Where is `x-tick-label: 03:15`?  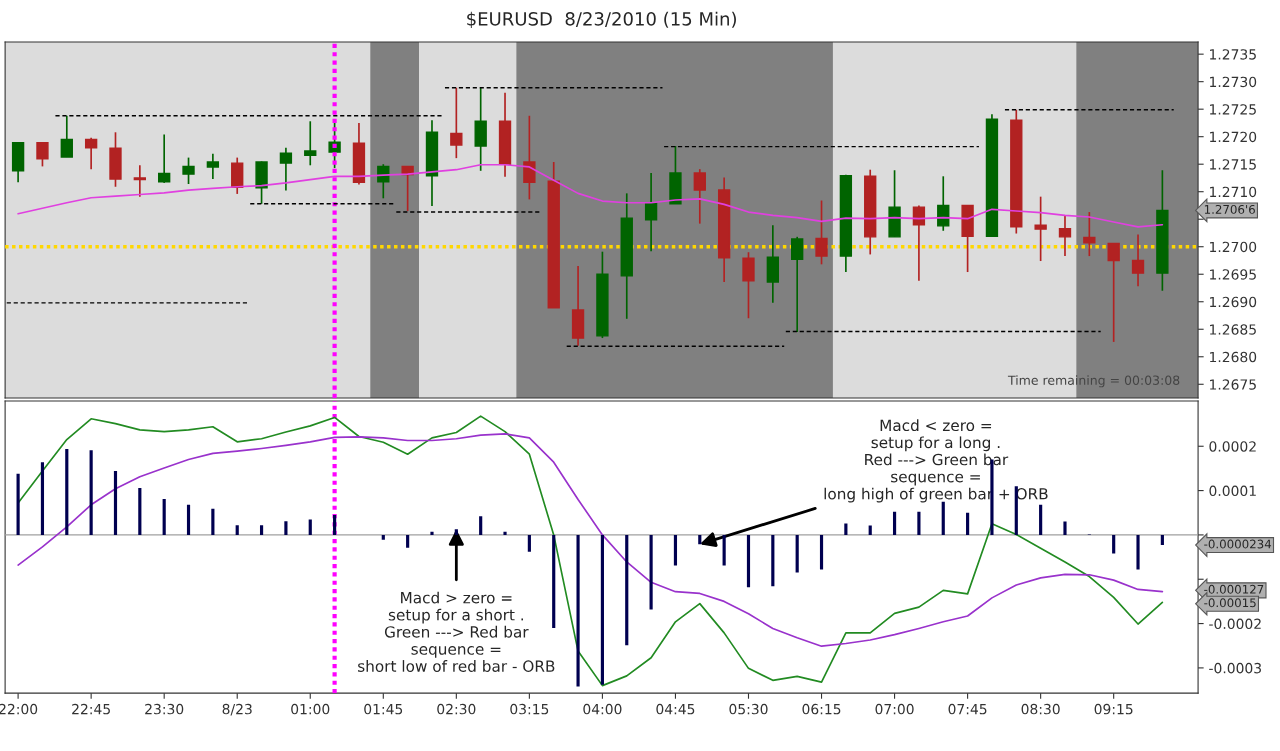 x-tick-label: 03:15 is located at coordinates (529, 709).